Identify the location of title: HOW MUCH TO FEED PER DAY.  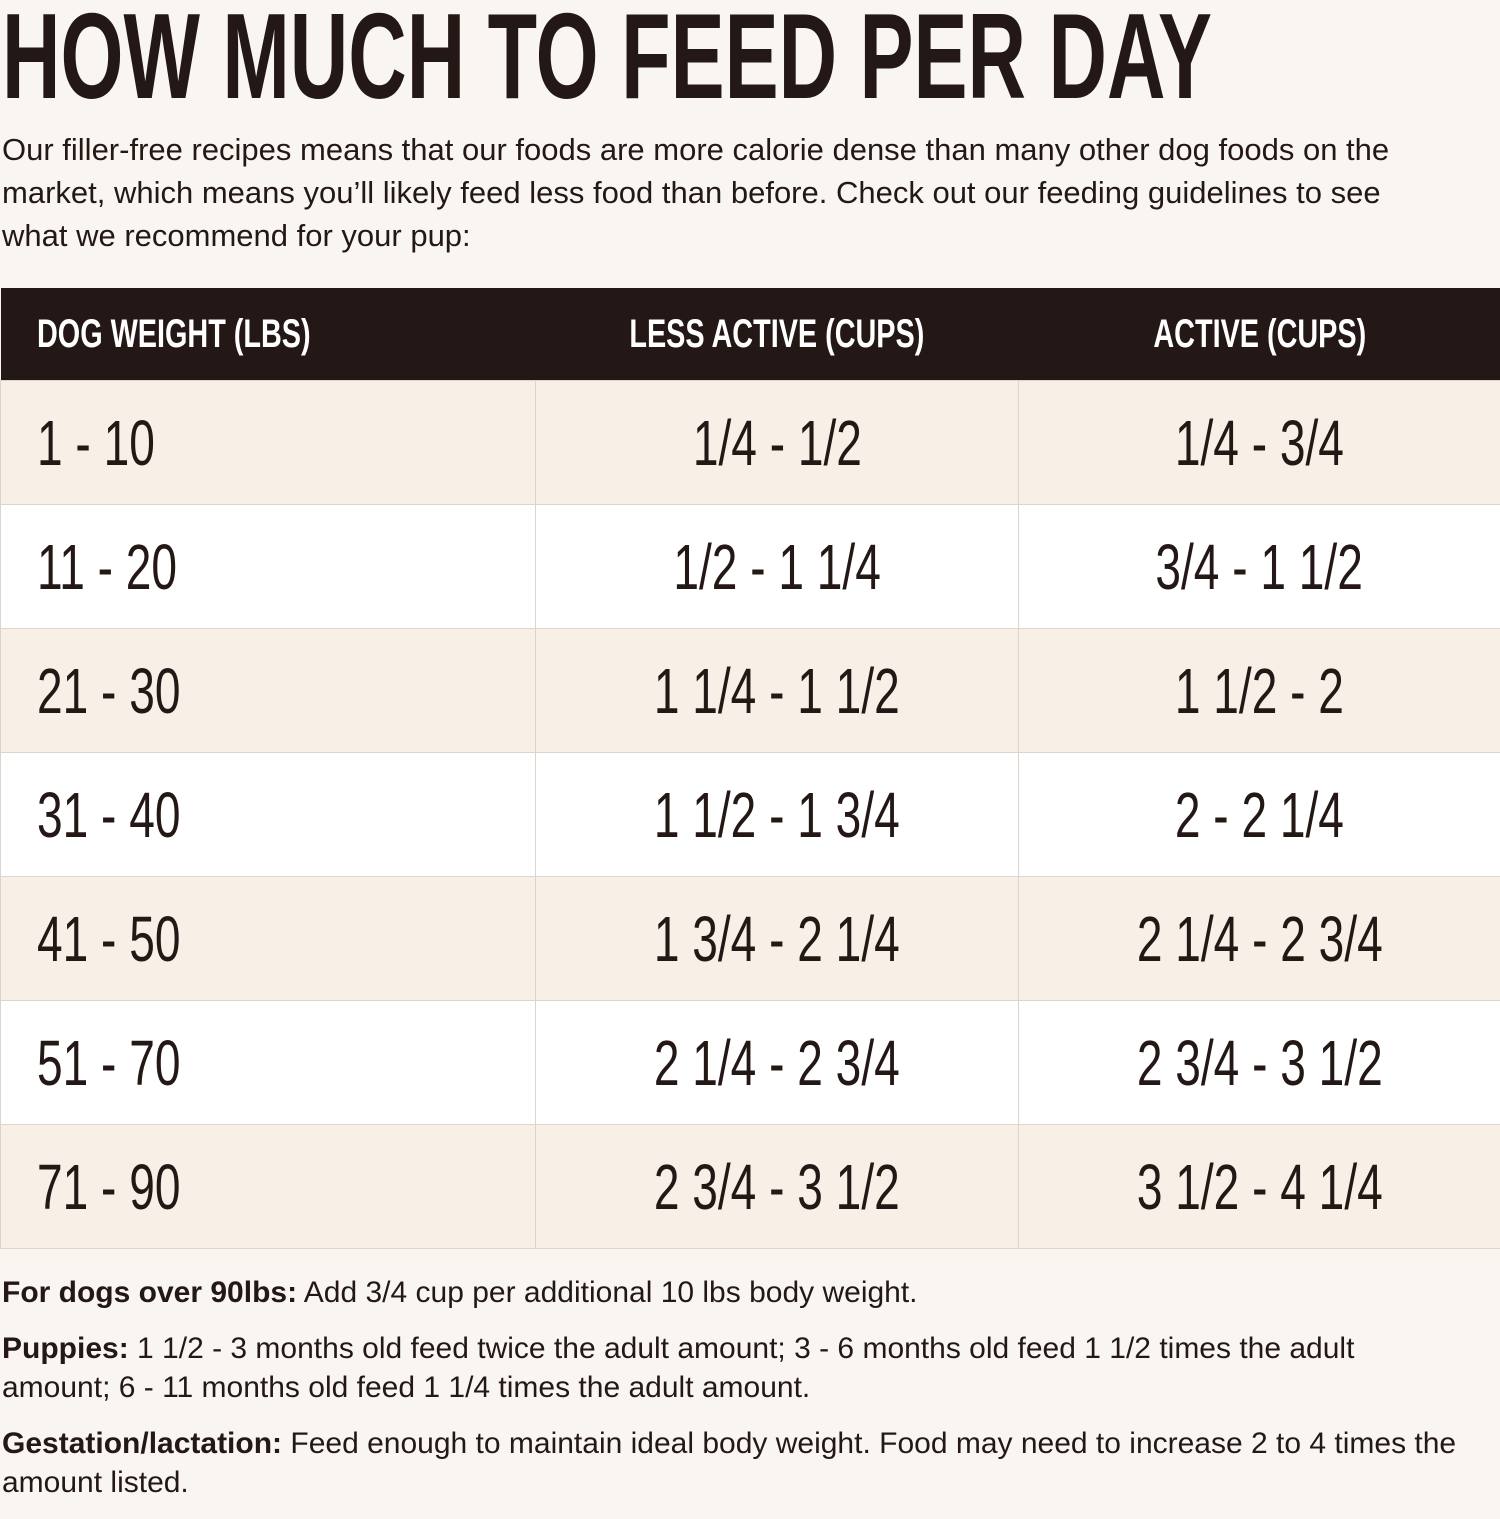
(607, 60).